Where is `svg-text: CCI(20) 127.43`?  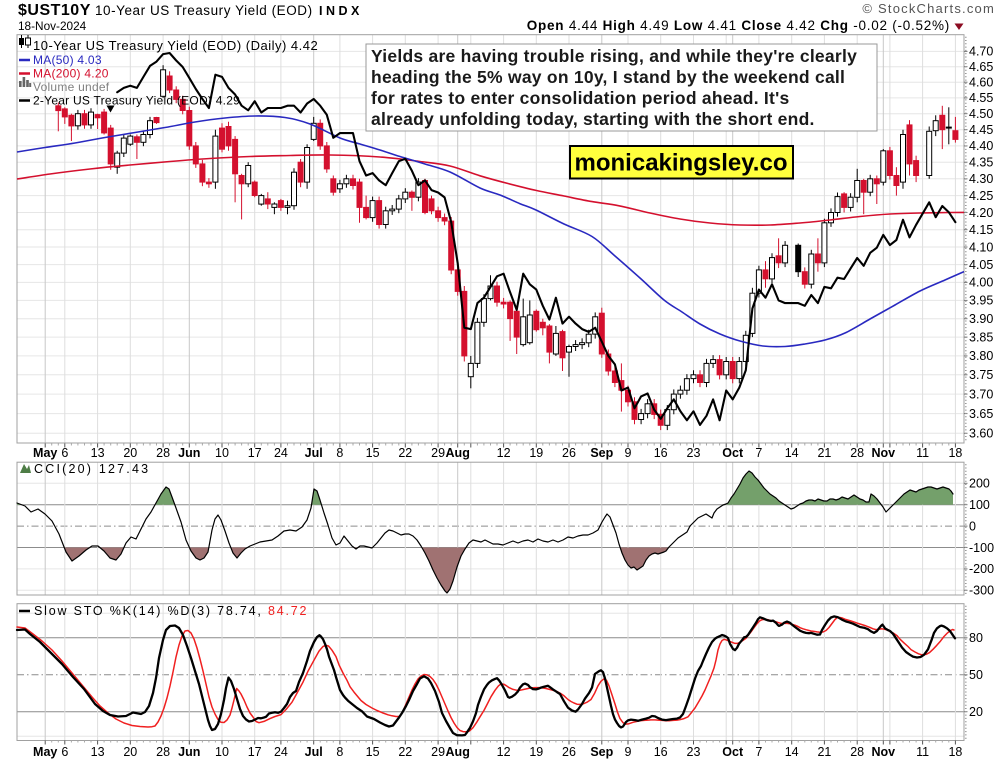
svg-text: CCI(20) 127.43 is located at coordinates (92, 469).